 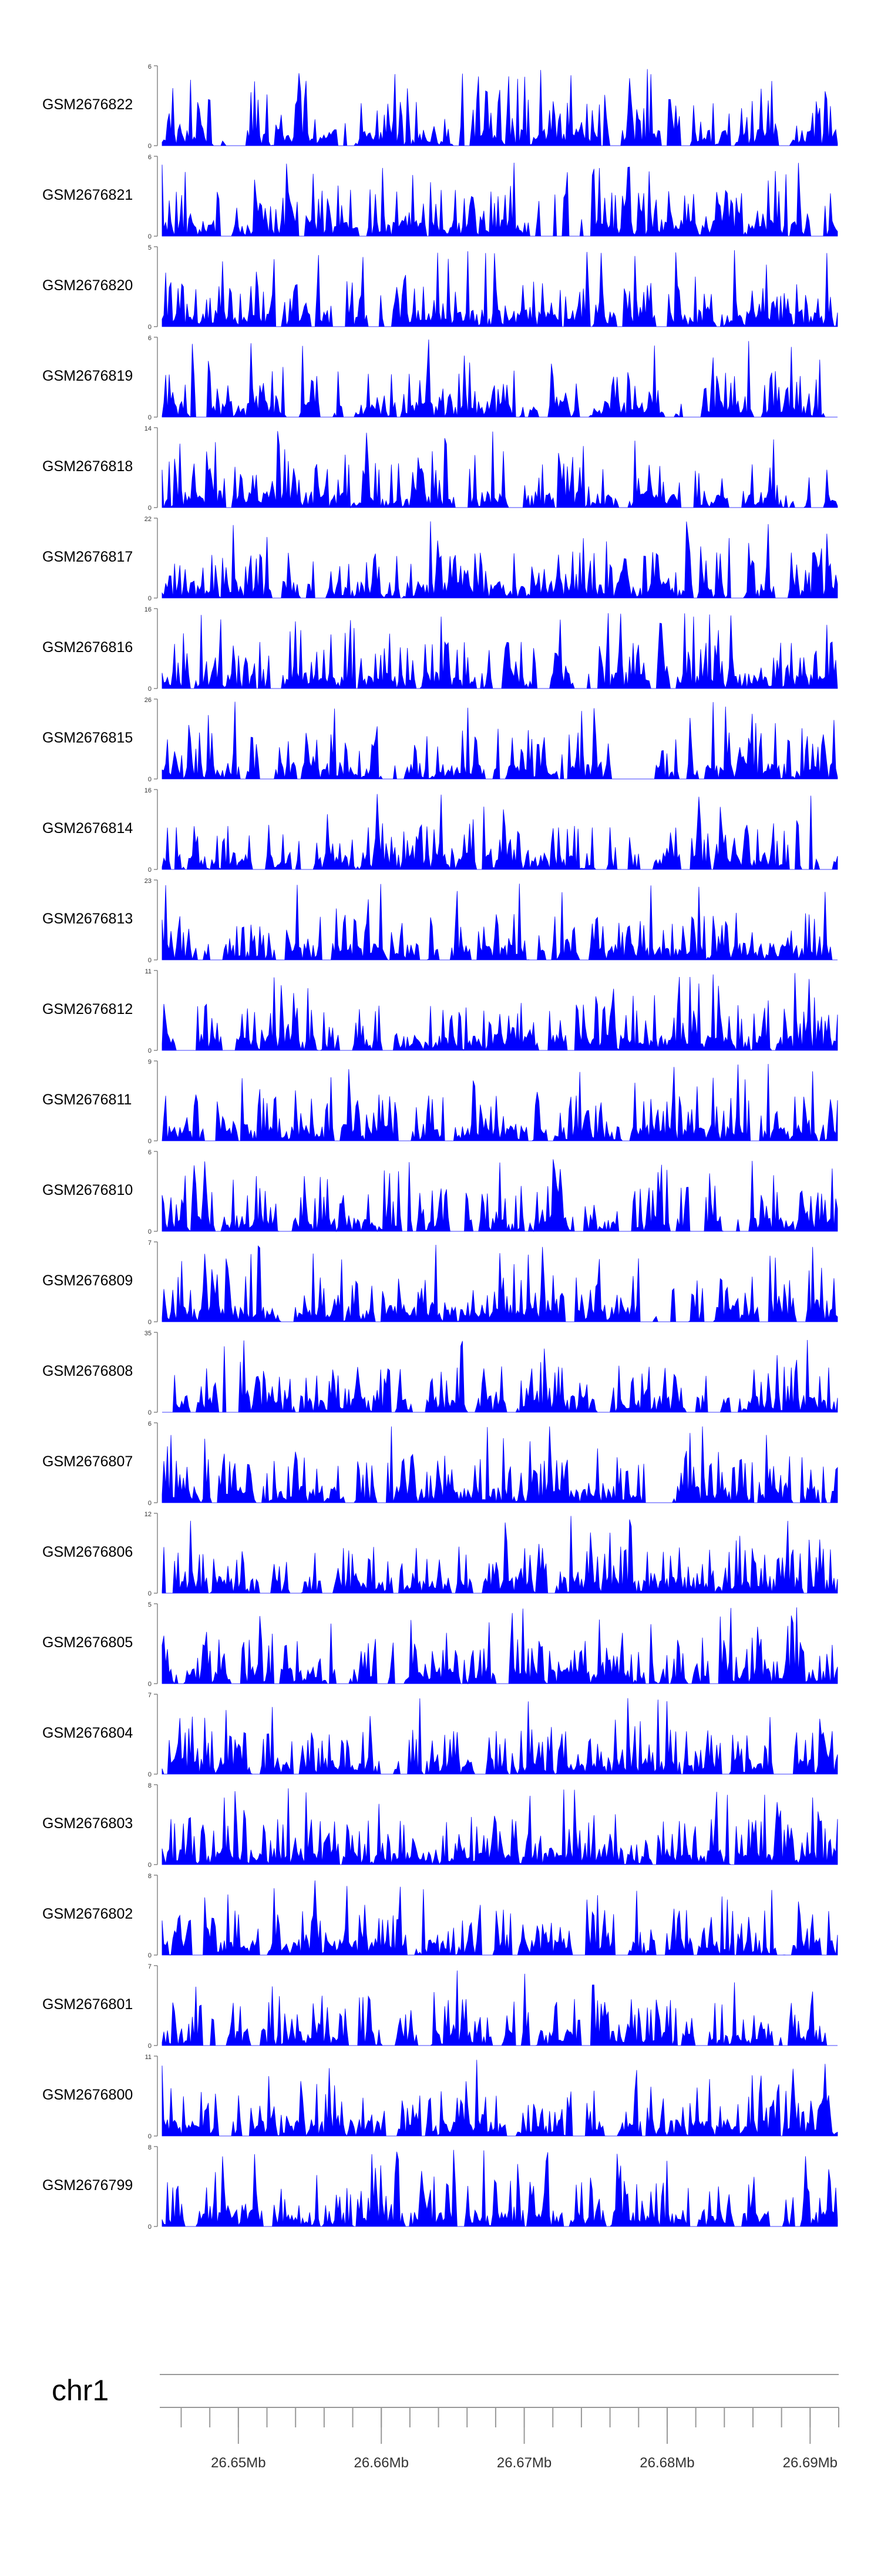 What do you see at coordinates (493, 1283) in the screenshot?
I see `track-GSM2676809: 70` at bounding box center [493, 1283].